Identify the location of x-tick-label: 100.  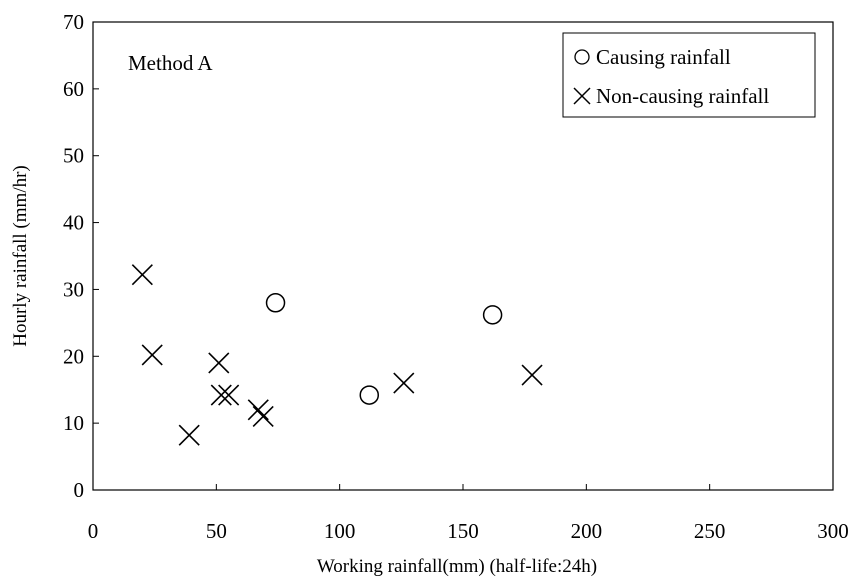
(340, 531).